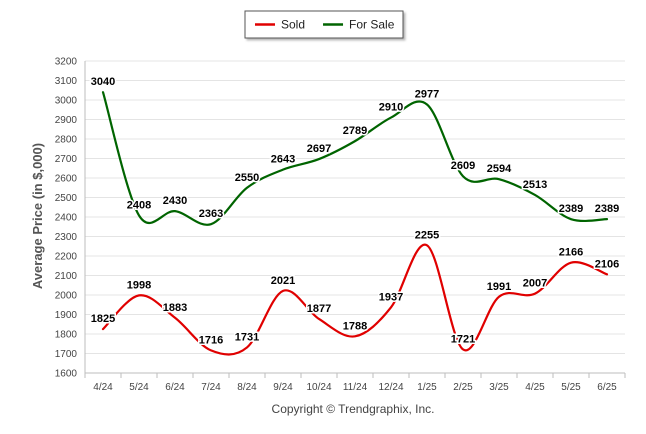 The image size is (646, 434). Describe the element at coordinates (499, 287) in the screenshot. I see `data-label-sold: 1991` at that location.